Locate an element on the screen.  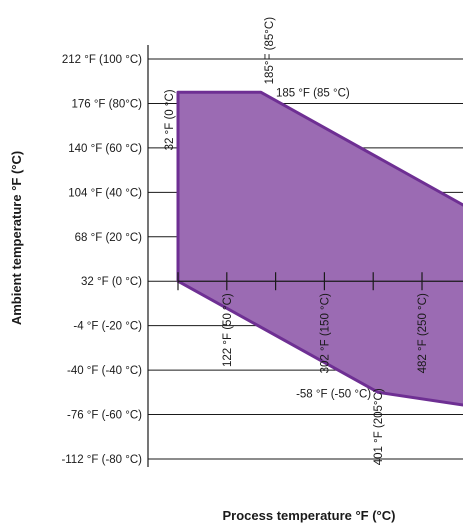
x-tick-label: 122 °F (50 °C) is located at coordinates (228, 330).